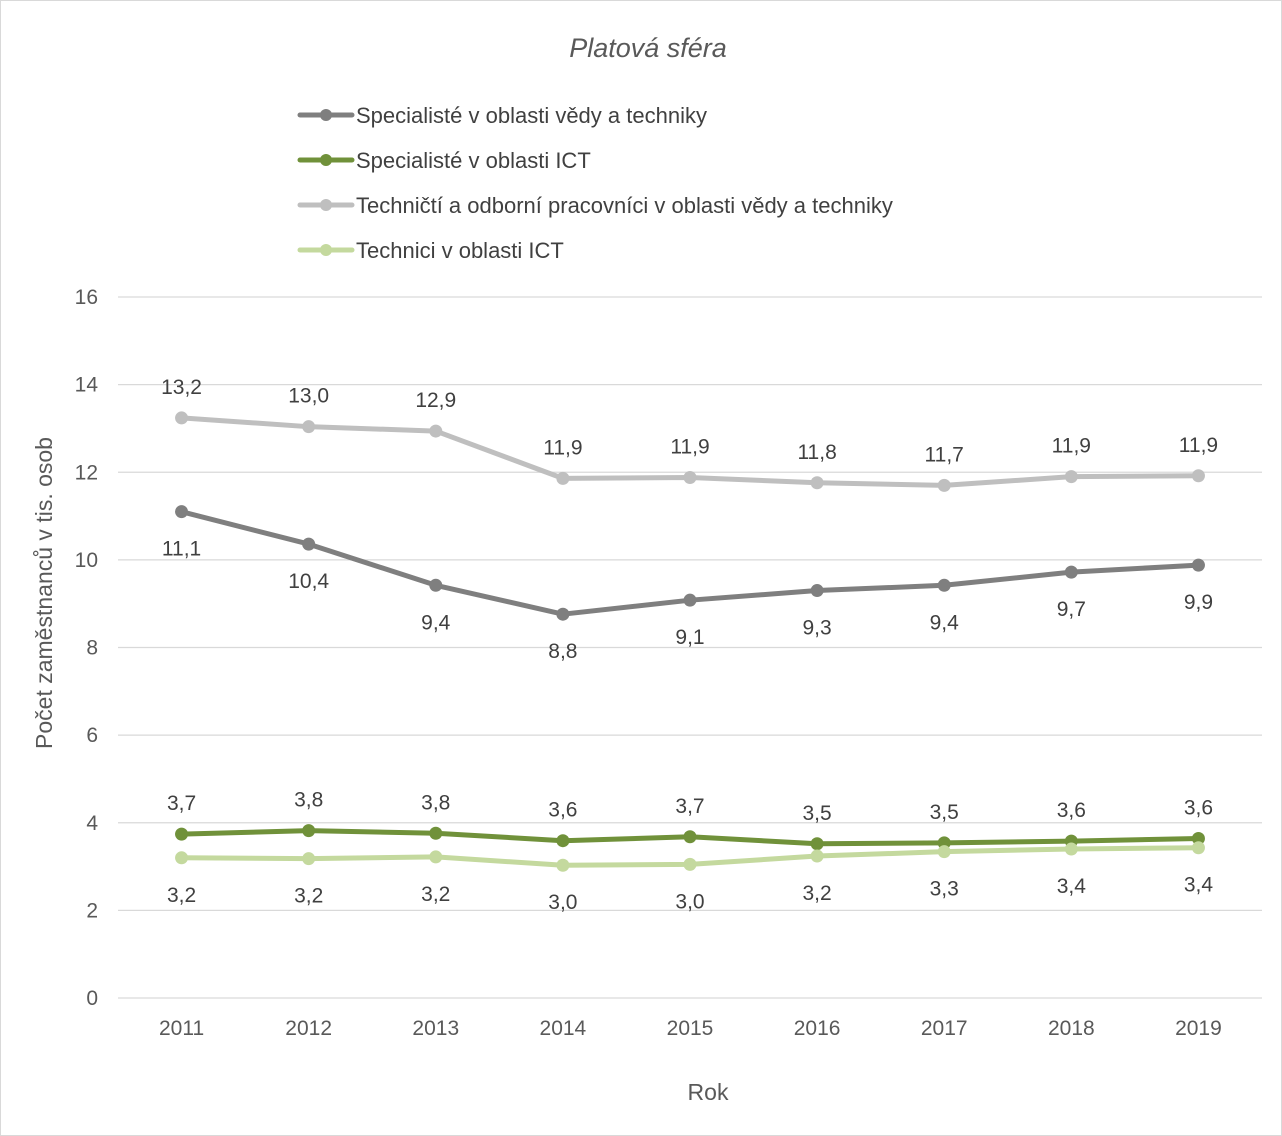 The height and width of the screenshot is (1136, 1282). Describe the element at coordinates (87, 385) in the screenshot. I see `y-tick-label: 14` at that location.